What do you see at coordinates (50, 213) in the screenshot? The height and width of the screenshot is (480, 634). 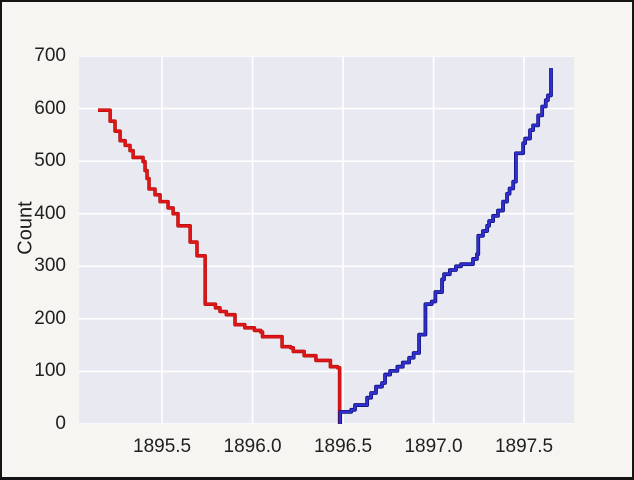 I see `y-tick-label: 400` at bounding box center [50, 213].